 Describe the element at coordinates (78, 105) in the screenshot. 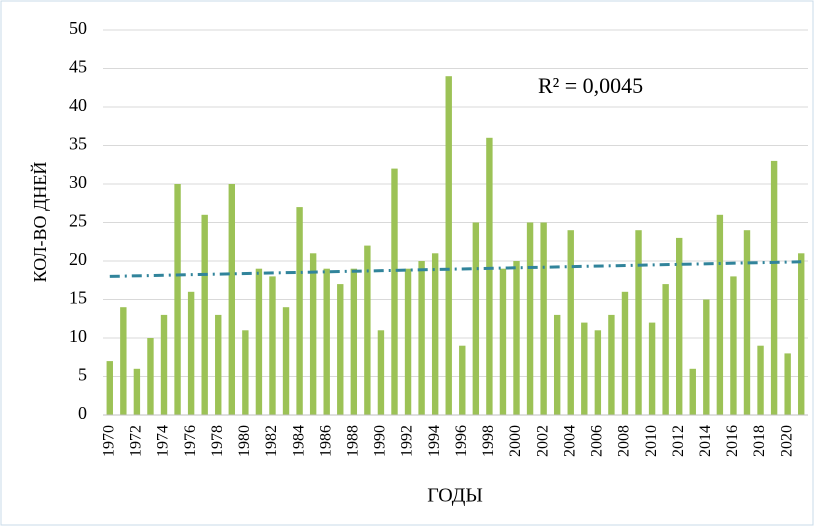

I see `y-tick-label: 40` at that location.